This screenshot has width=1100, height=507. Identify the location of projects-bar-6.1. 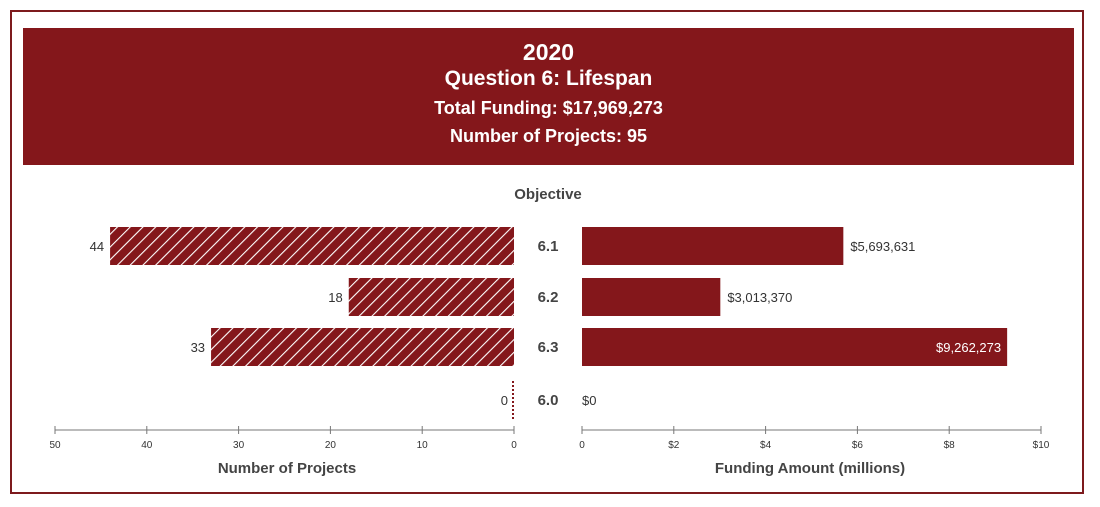
(312, 246).